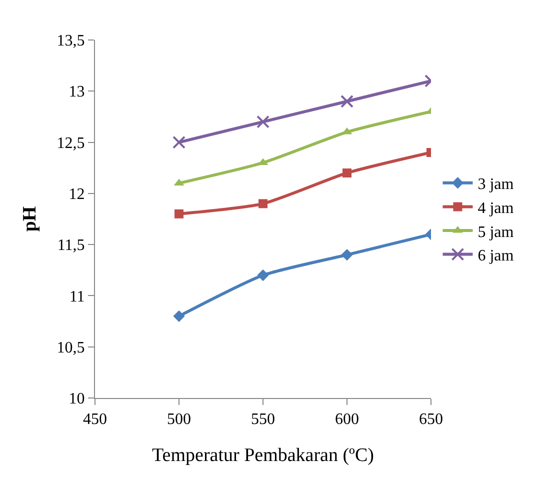 This screenshot has height=488, width=551. What do you see at coordinates (496, 208) in the screenshot?
I see `legend-label: 4 jam` at bounding box center [496, 208].